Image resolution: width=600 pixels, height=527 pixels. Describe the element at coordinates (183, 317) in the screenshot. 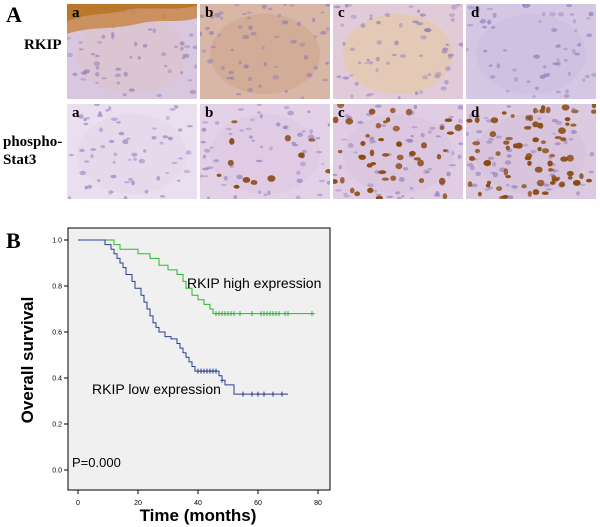

I see `low-expression-curve` at that location.